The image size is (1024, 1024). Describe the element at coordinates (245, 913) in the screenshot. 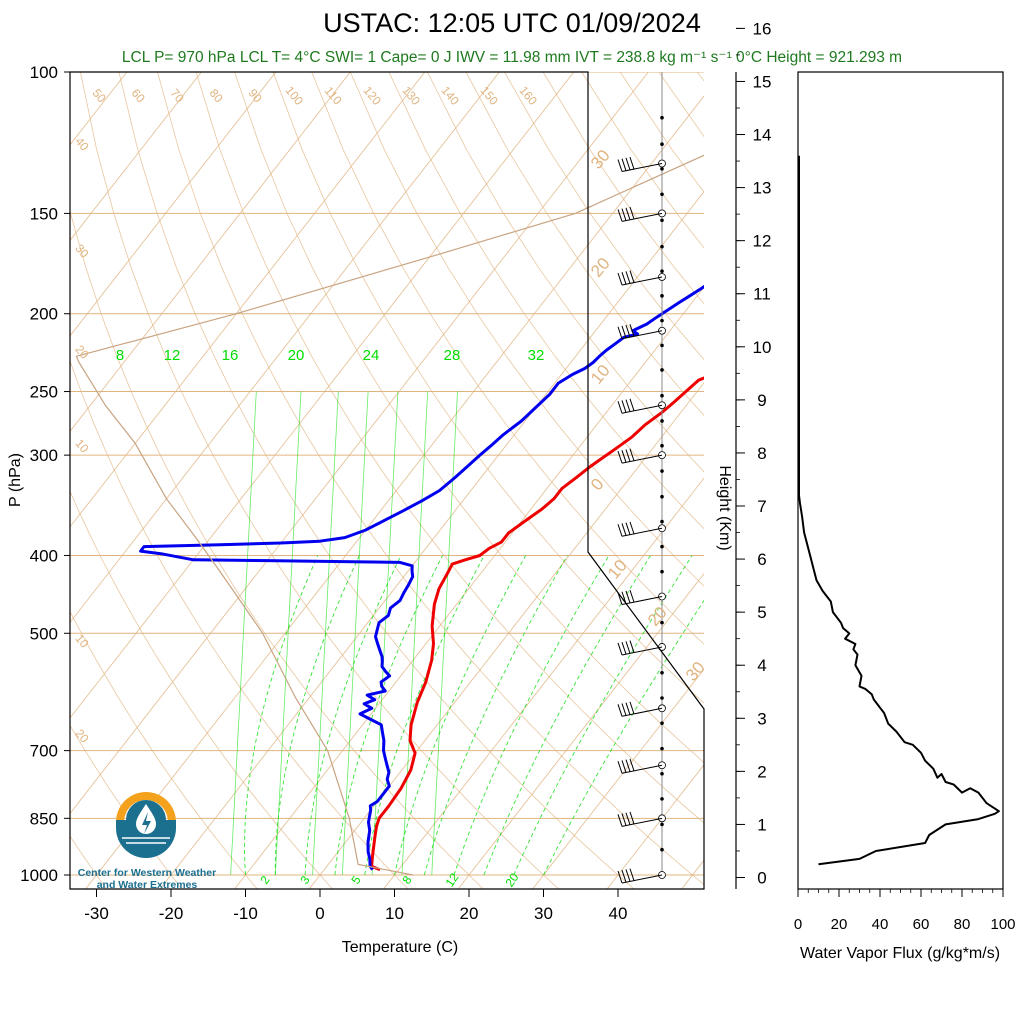

I see `x-tick-label: -10` at that location.